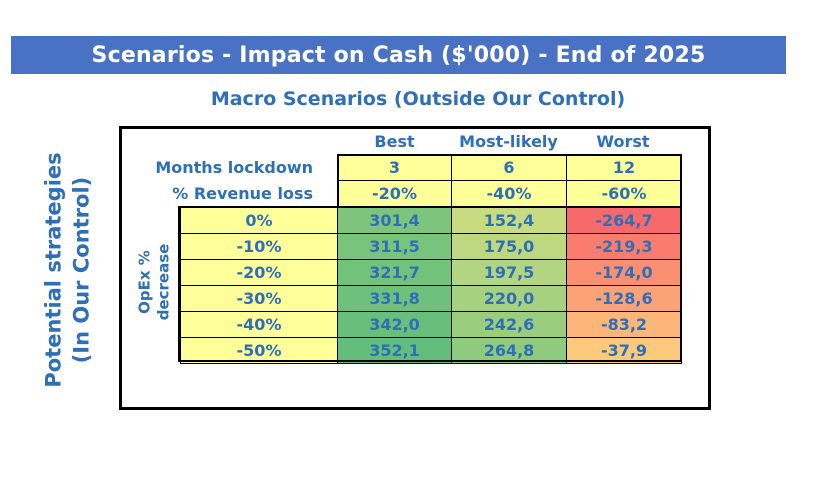 This screenshot has width=814, height=480. Describe the element at coordinates (234, 167) in the screenshot. I see `months-lockdown-label: Months lockdown` at that location.